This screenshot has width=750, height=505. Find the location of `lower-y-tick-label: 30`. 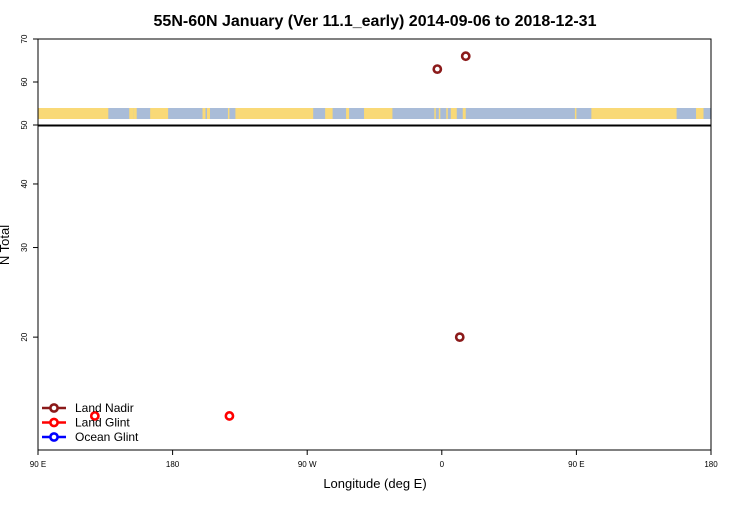

lower-y-tick-label: 30 is located at coordinates (24, 247).